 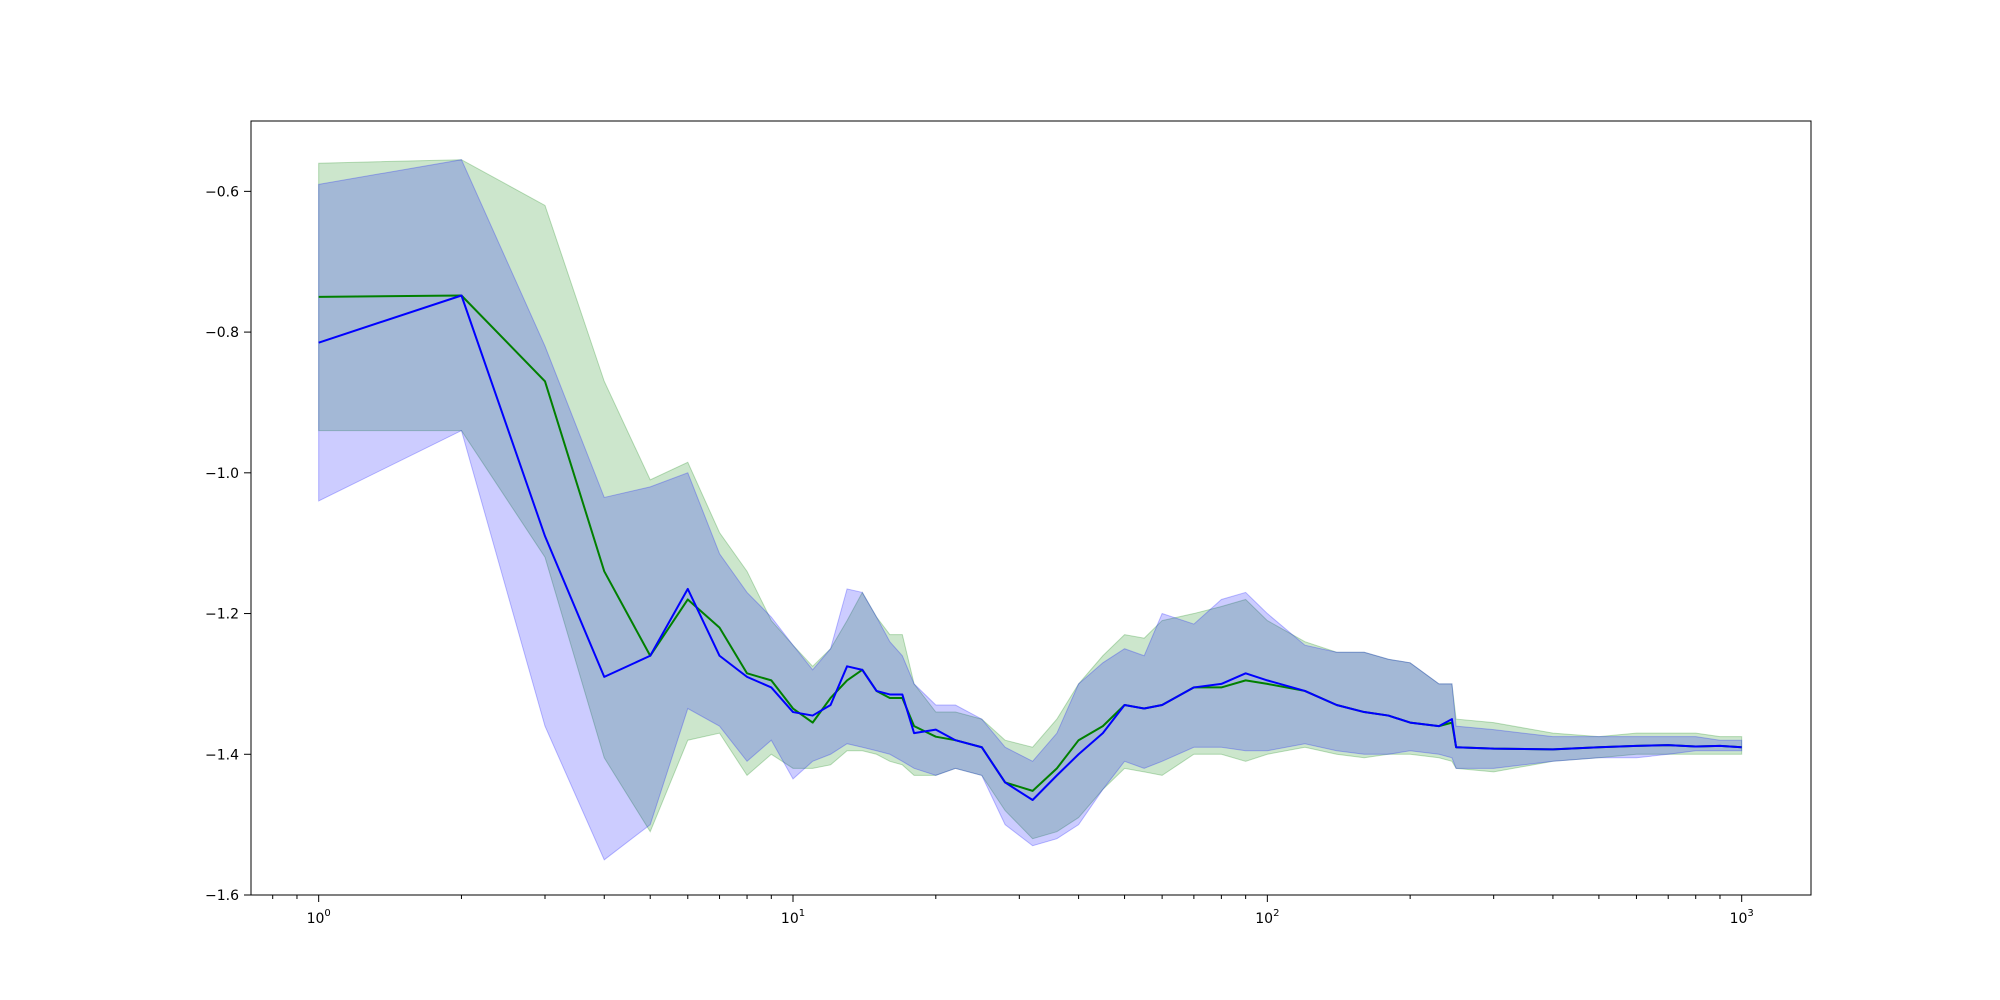 What do you see at coordinates (802, 913) in the screenshot?
I see `x-tick-exponent: 1` at bounding box center [802, 913].